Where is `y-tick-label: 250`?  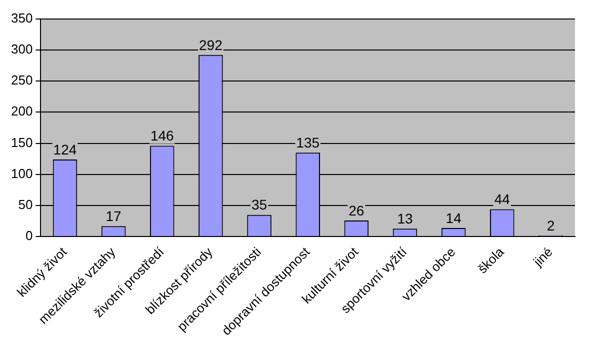 y-tick-label: 250 is located at coordinates (21, 80).